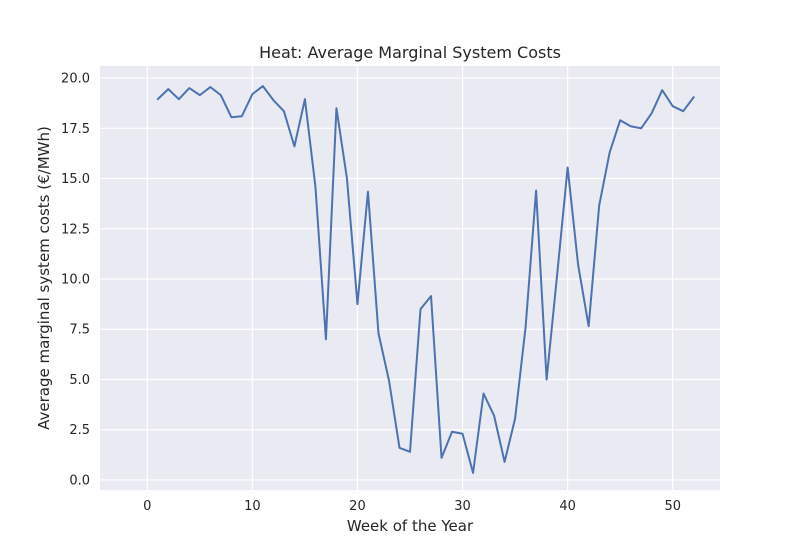 Image resolution: width=800 pixels, height=550 pixels. What do you see at coordinates (75, 129) in the screenshot?
I see `y-tick-label: 17.5` at bounding box center [75, 129].